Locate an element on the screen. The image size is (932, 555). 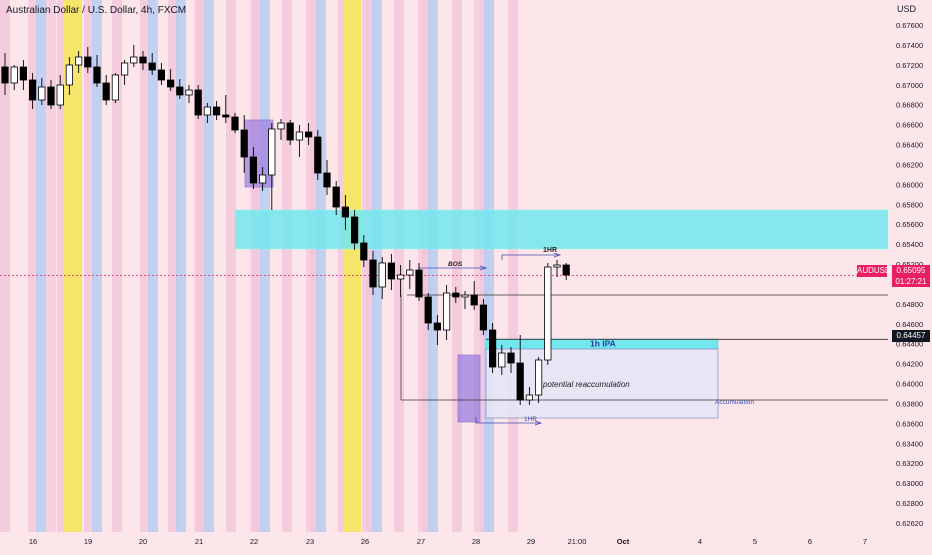
accumulation-label: Accumulation is located at coordinates (734, 402).